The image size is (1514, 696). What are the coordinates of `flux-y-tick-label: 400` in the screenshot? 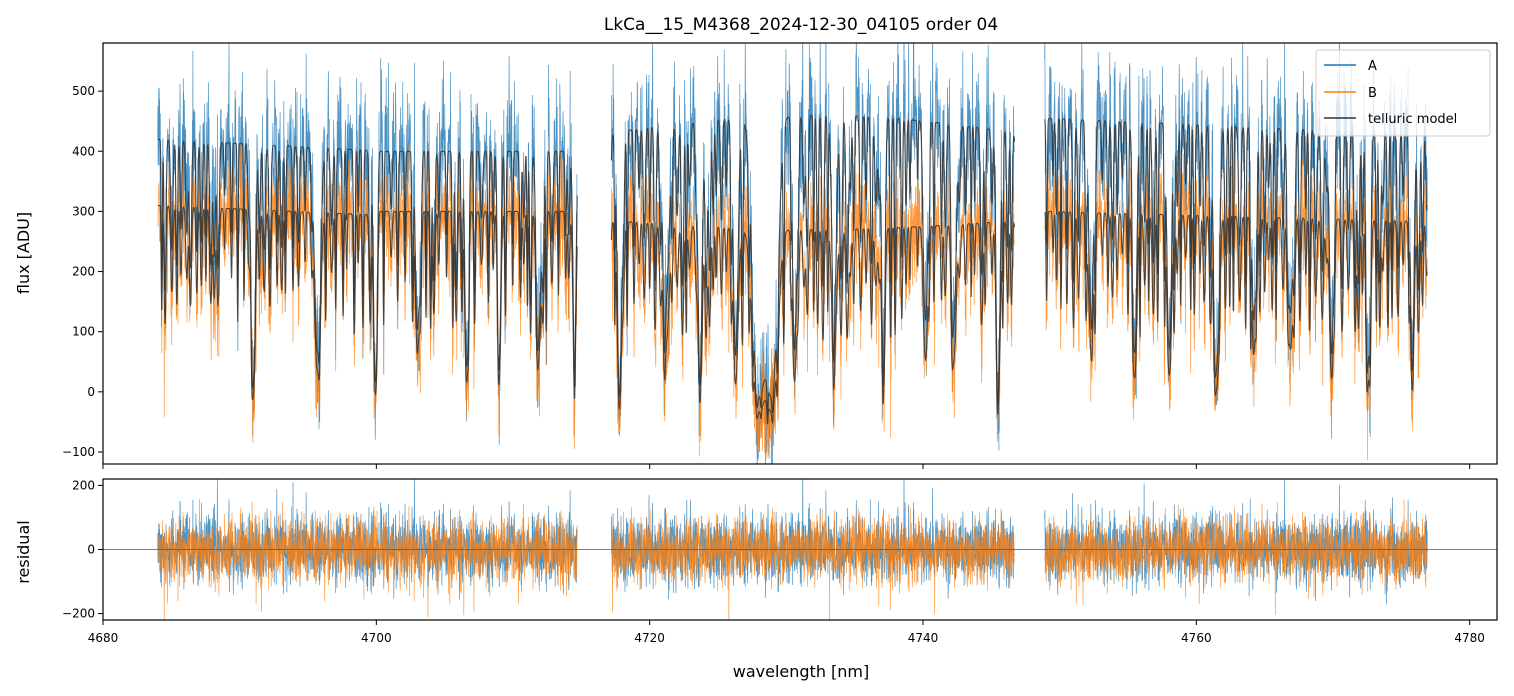 It's located at (83, 151).